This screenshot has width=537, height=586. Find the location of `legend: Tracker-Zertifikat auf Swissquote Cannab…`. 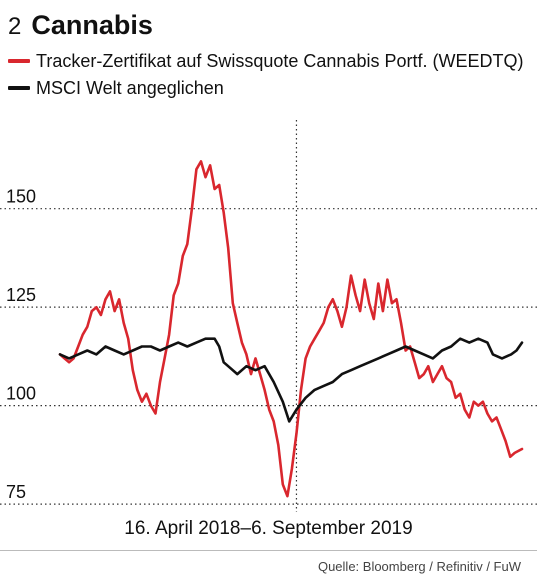

legend: Tracker-Zertifikat auf Swissquote Cannab… is located at coordinates (268, 74).